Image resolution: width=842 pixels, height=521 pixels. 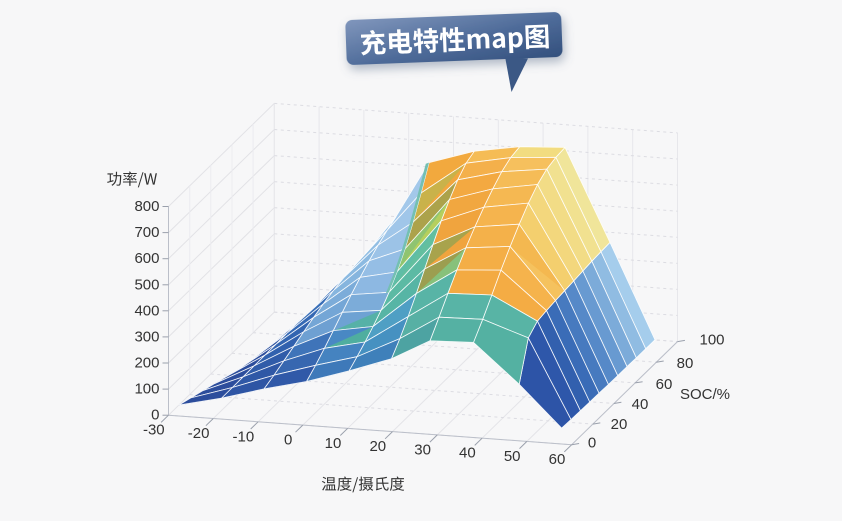 What do you see at coordinates (146, 310) in the screenshot?
I see `svg-text: 400` at bounding box center [146, 310].